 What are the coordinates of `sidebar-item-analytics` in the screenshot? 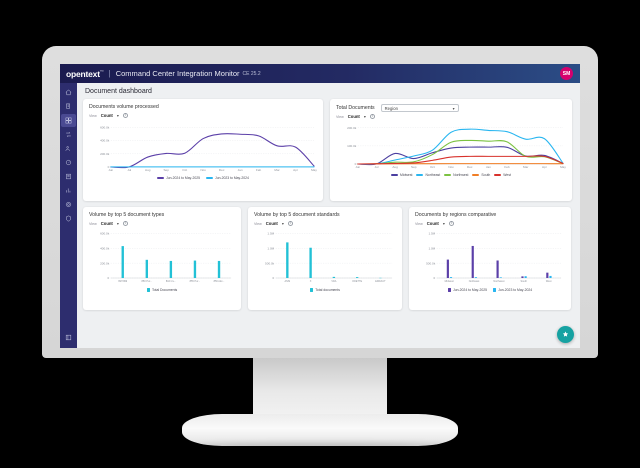 It's located at (68, 190).